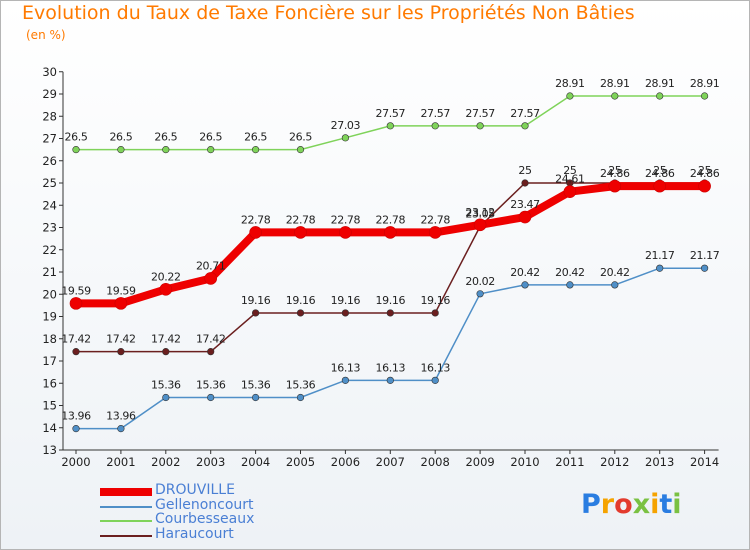 The height and width of the screenshot is (550, 750). Describe the element at coordinates (614, 462) in the screenshot. I see `x-tick-label: 2012` at that location.